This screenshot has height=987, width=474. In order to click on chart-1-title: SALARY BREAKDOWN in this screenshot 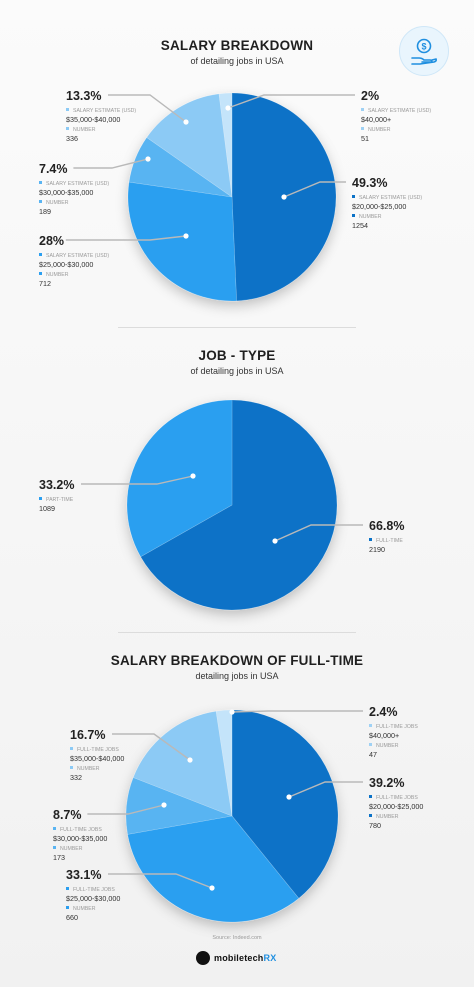, I will do `click(237, 45)`.